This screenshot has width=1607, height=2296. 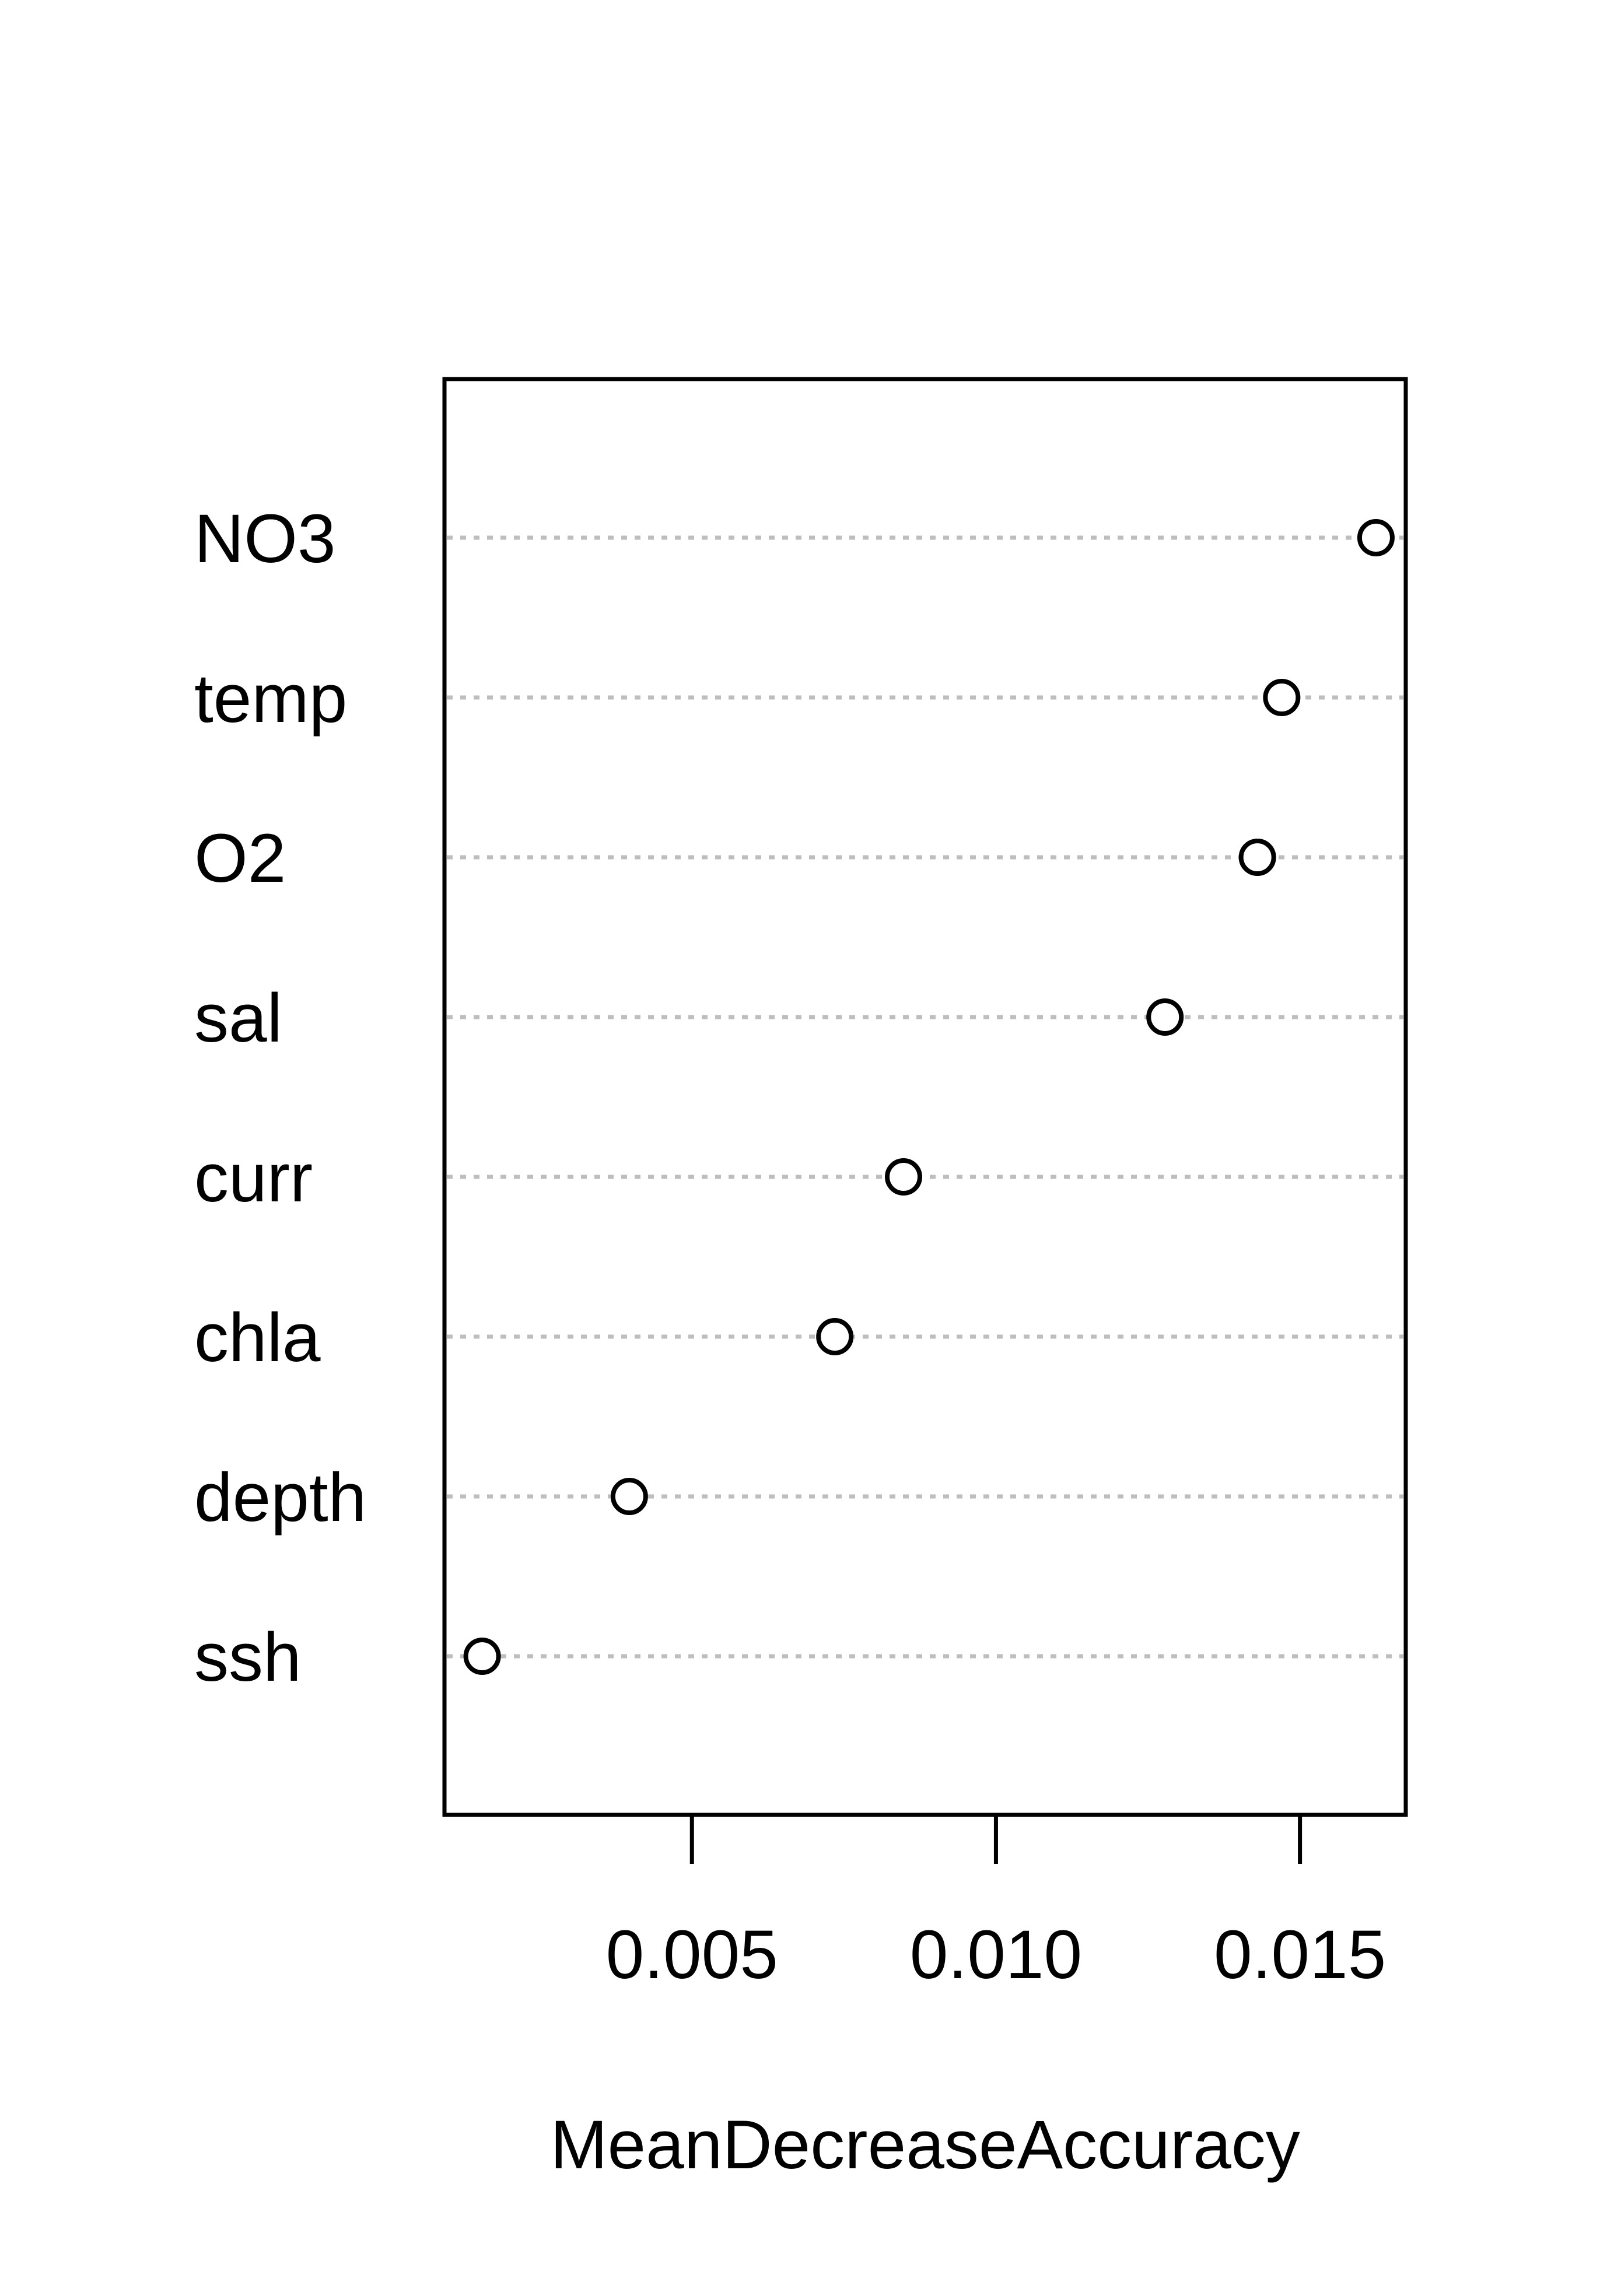 I want to click on data-point-temp, so click(x=1282, y=697).